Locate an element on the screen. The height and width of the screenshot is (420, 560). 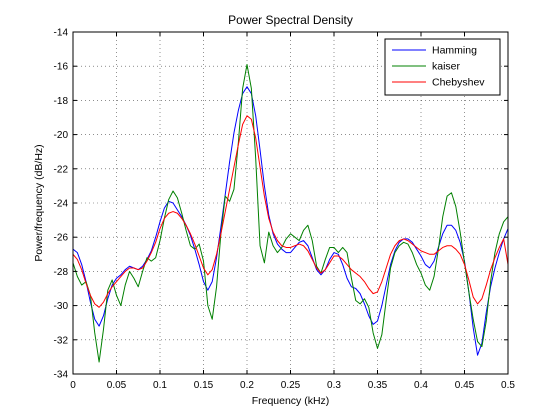
x-tick-label: 0.3 is located at coordinates (334, 385).